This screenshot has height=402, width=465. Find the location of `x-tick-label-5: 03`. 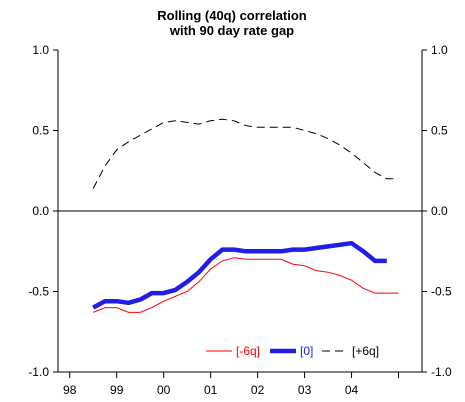

x-tick-label-5: 03 is located at coordinates (305, 390).